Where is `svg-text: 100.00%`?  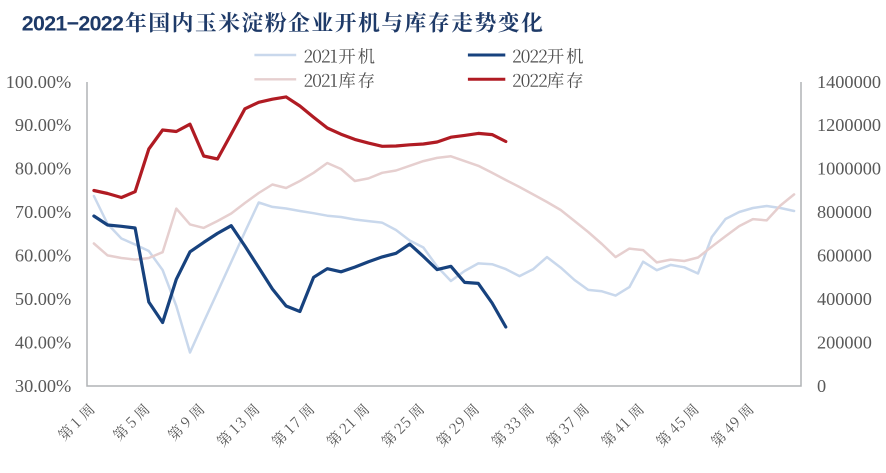
svg-text: 100.00% is located at coordinates (39, 82).